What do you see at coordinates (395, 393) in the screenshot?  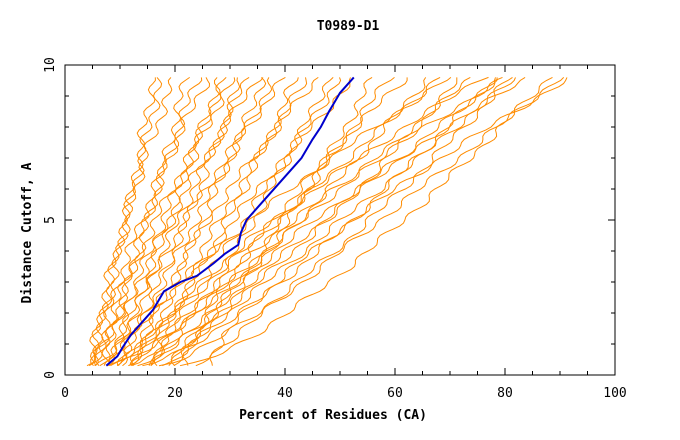 I see `x-tick-label: 60` at bounding box center [395, 393].